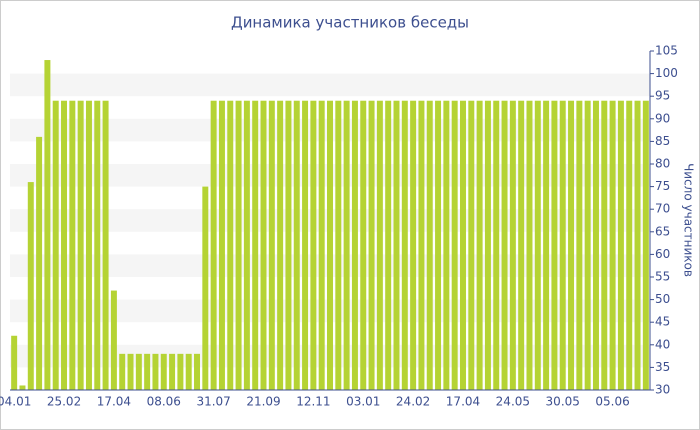 The image size is (700, 430). I want to click on x-tick-label: 12.11, so click(313, 402).